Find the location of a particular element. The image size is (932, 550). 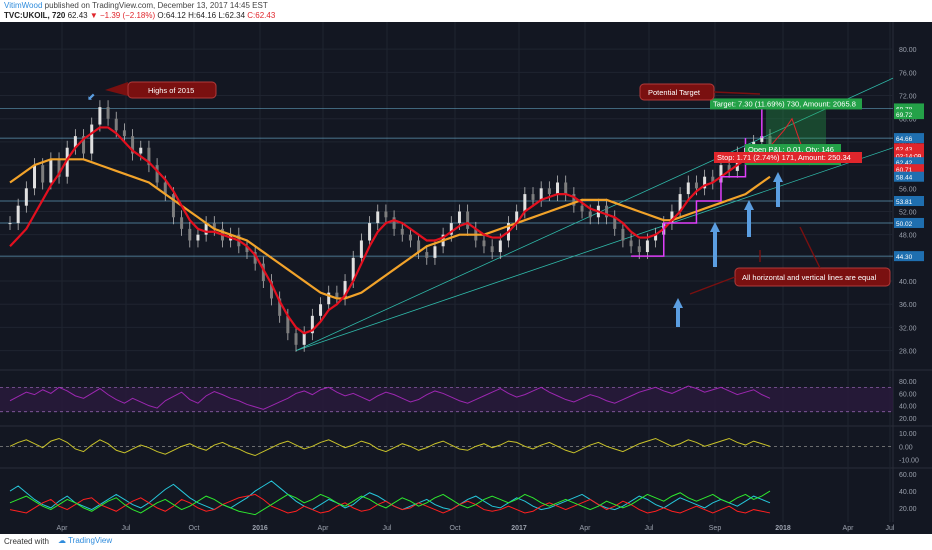

price-tag: 44.30 is located at coordinates (904, 257).